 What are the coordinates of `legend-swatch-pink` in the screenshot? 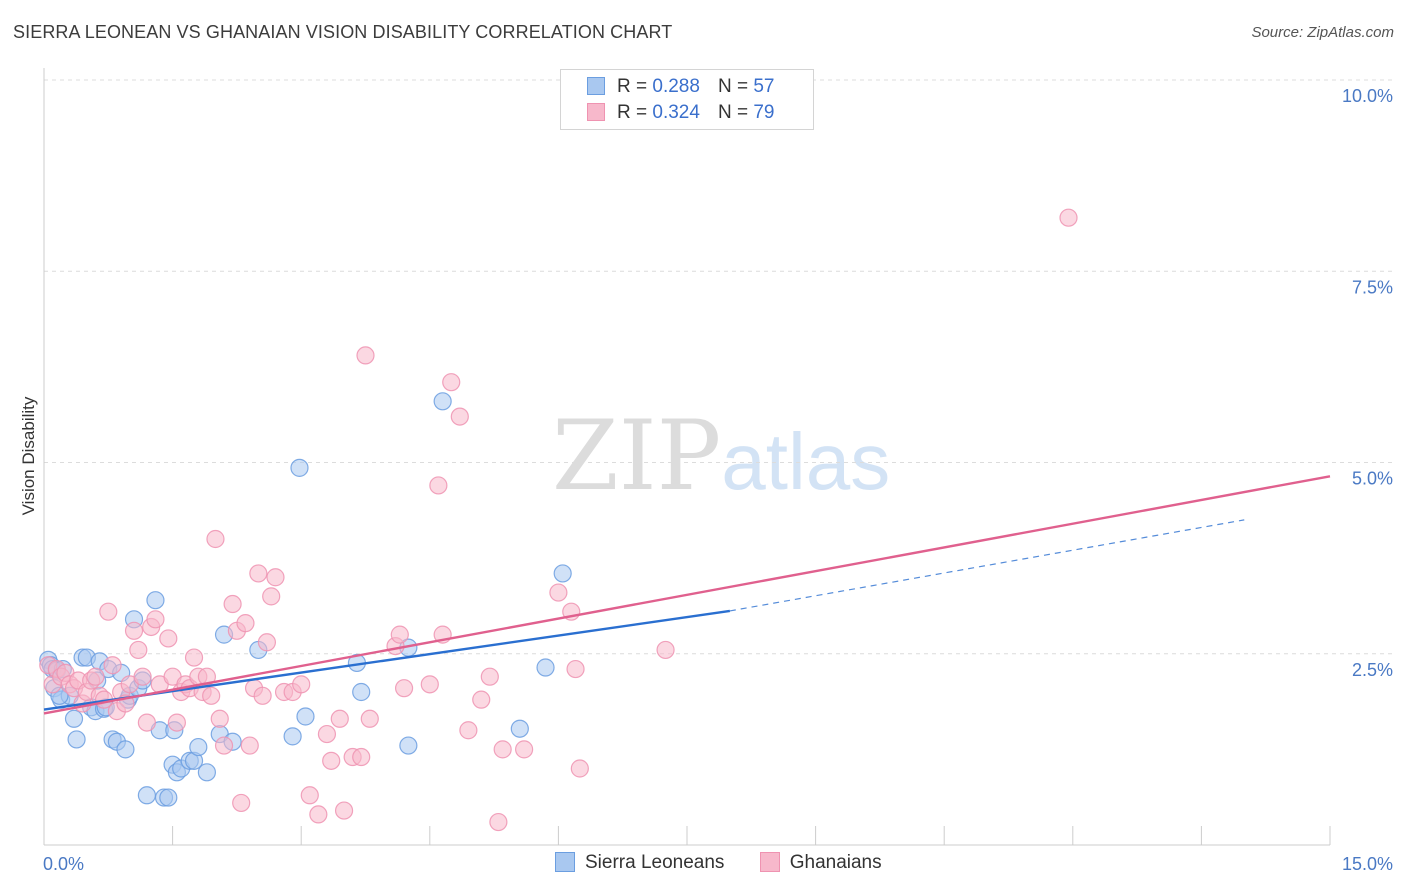 It's located at (596, 112).